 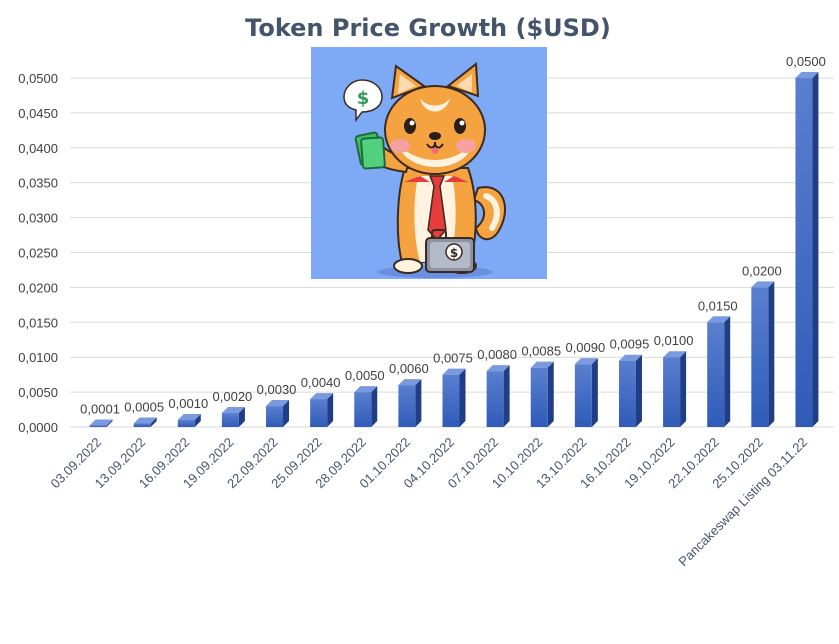 What do you see at coordinates (674, 340) in the screenshot?
I see `data-label: 0,0100` at bounding box center [674, 340].